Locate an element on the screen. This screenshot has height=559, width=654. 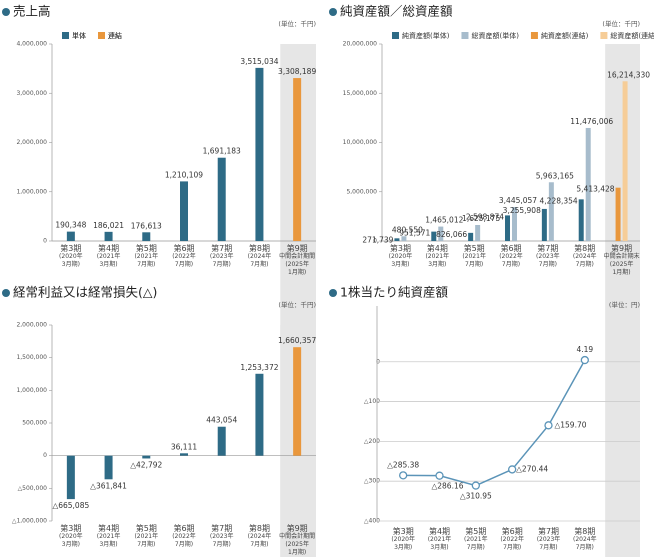
data-label: 3,515,034 is located at coordinates (259, 61).